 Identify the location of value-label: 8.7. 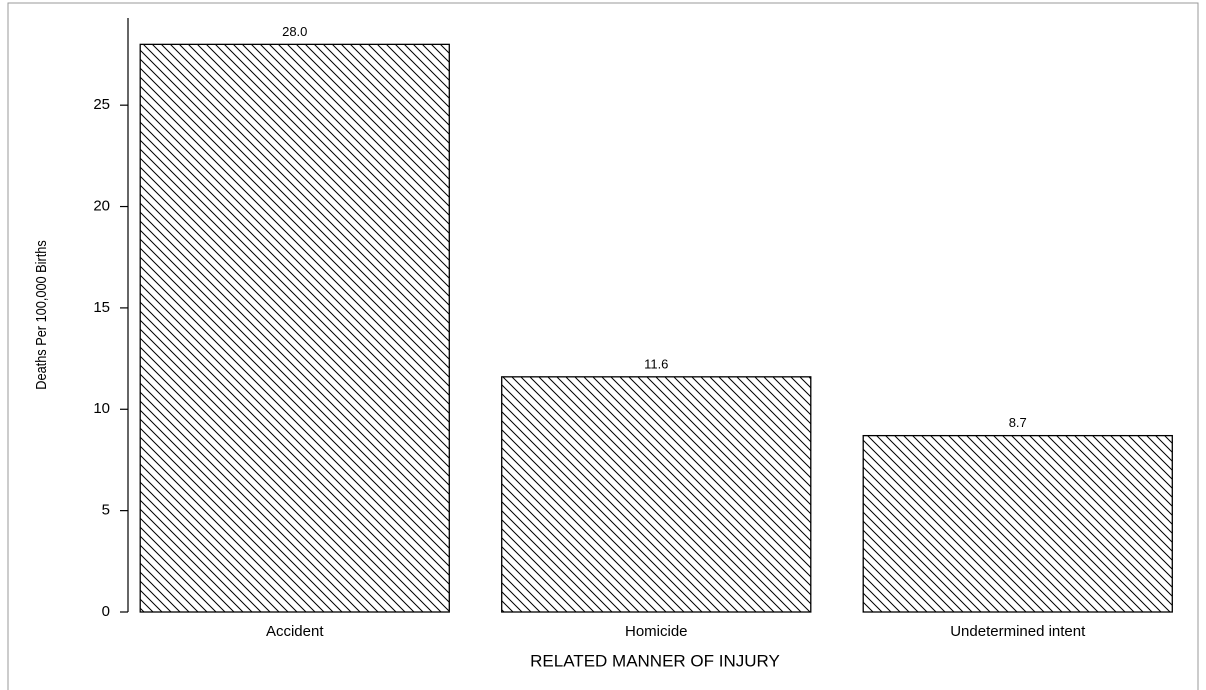
(1018, 422).